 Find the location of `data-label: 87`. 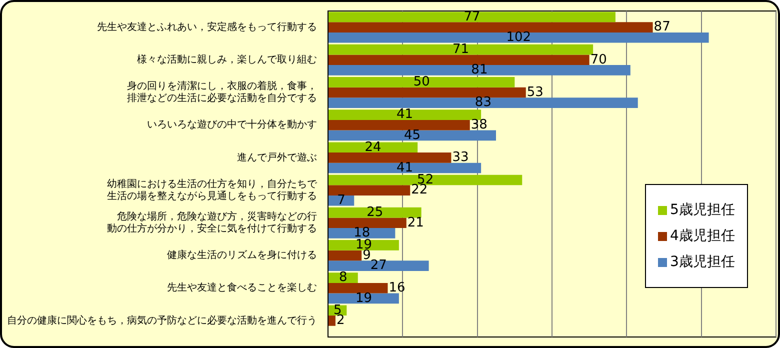

data-label: 87 is located at coordinates (662, 27).